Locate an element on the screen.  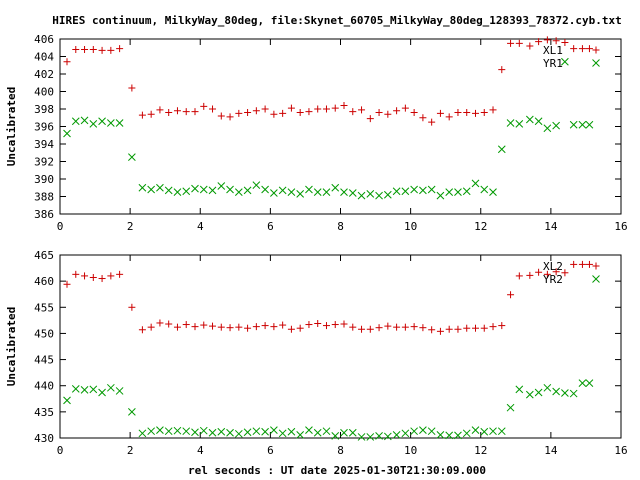
legend-label-xl1: XL1 is located at coordinates (553, 50).